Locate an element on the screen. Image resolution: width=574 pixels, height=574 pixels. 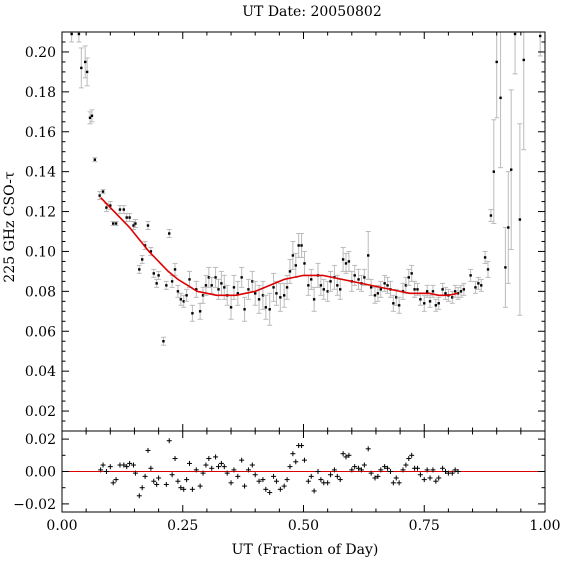
chart-title: UT Date: 20050802 is located at coordinates (312, 12).